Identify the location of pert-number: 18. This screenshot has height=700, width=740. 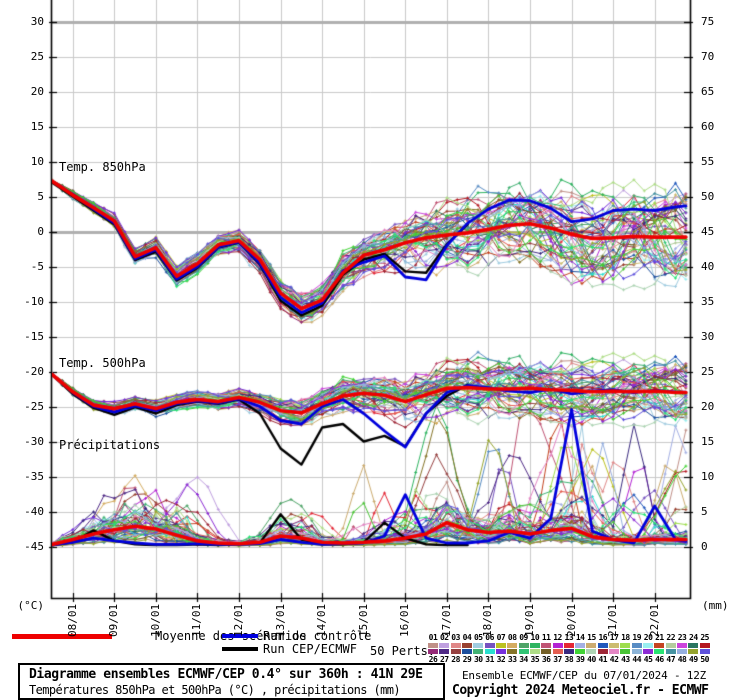
(625, 637).